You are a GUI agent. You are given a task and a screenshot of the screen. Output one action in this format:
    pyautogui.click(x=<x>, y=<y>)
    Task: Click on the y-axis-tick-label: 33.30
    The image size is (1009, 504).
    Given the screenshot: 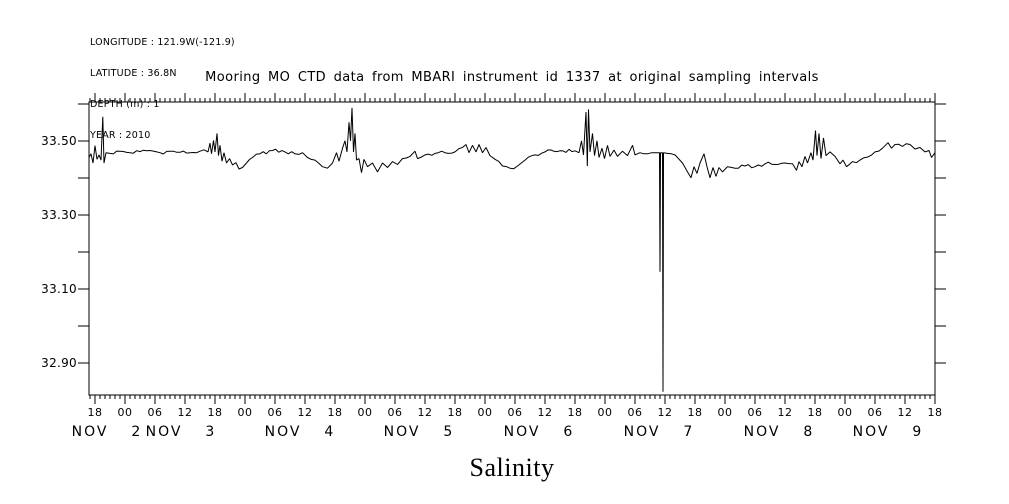 What is the action you would take?
    pyautogui.click(x=59, y=215)
    